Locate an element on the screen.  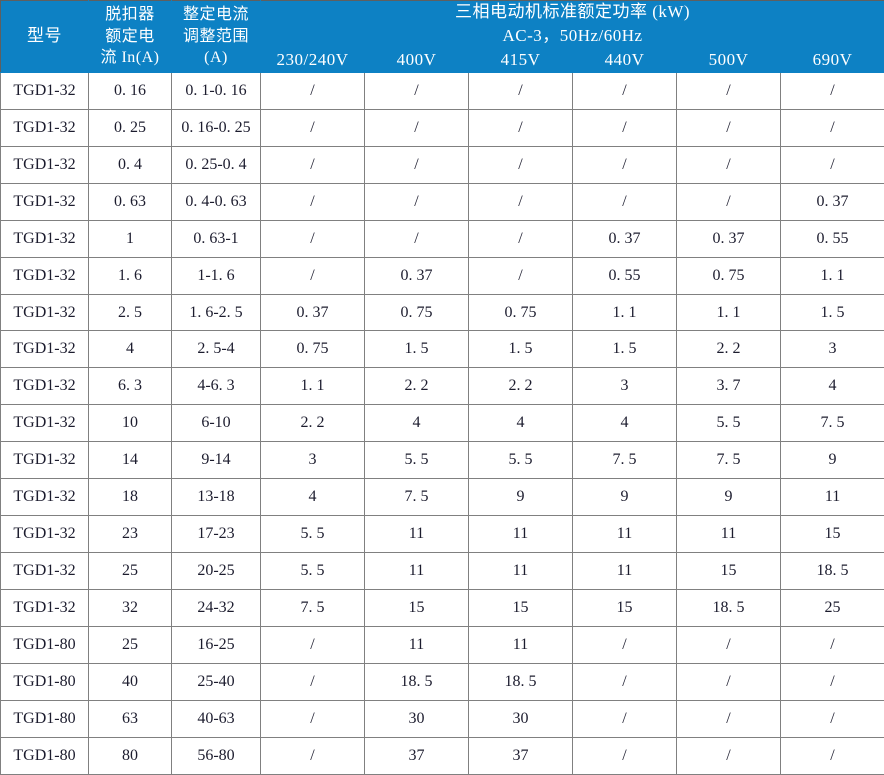
cell-rated-current: 2. 5 is located at coordinates (130, 312).